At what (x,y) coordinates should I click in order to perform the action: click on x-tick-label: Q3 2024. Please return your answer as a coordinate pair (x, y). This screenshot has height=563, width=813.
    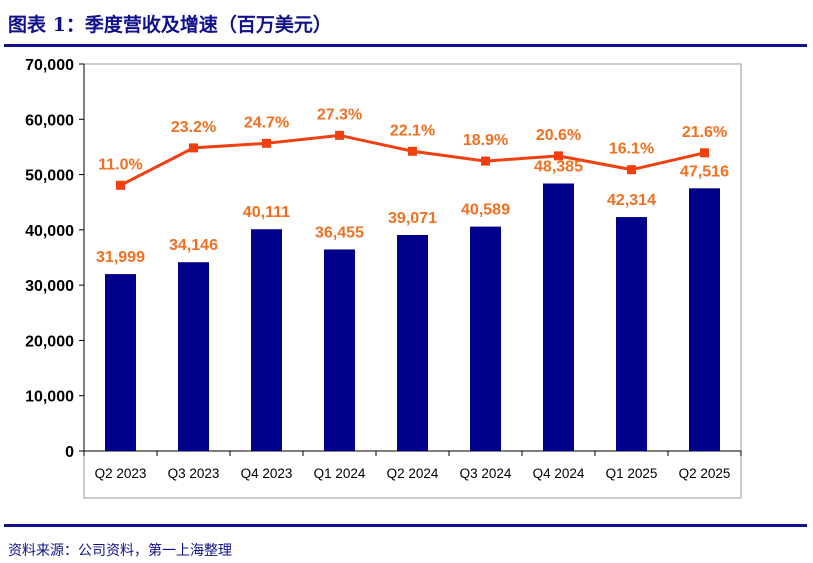
    Looking at the image, I should click on (486, 473).